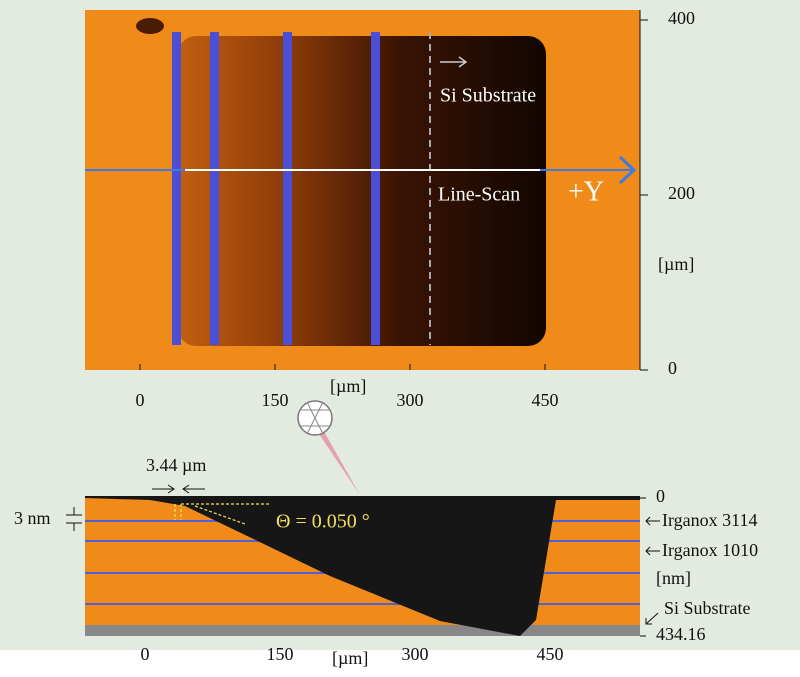  What do you see at coordinates (362, 566) in the screenshot?
I see `depth-profile` at bounding box center [362, 566].